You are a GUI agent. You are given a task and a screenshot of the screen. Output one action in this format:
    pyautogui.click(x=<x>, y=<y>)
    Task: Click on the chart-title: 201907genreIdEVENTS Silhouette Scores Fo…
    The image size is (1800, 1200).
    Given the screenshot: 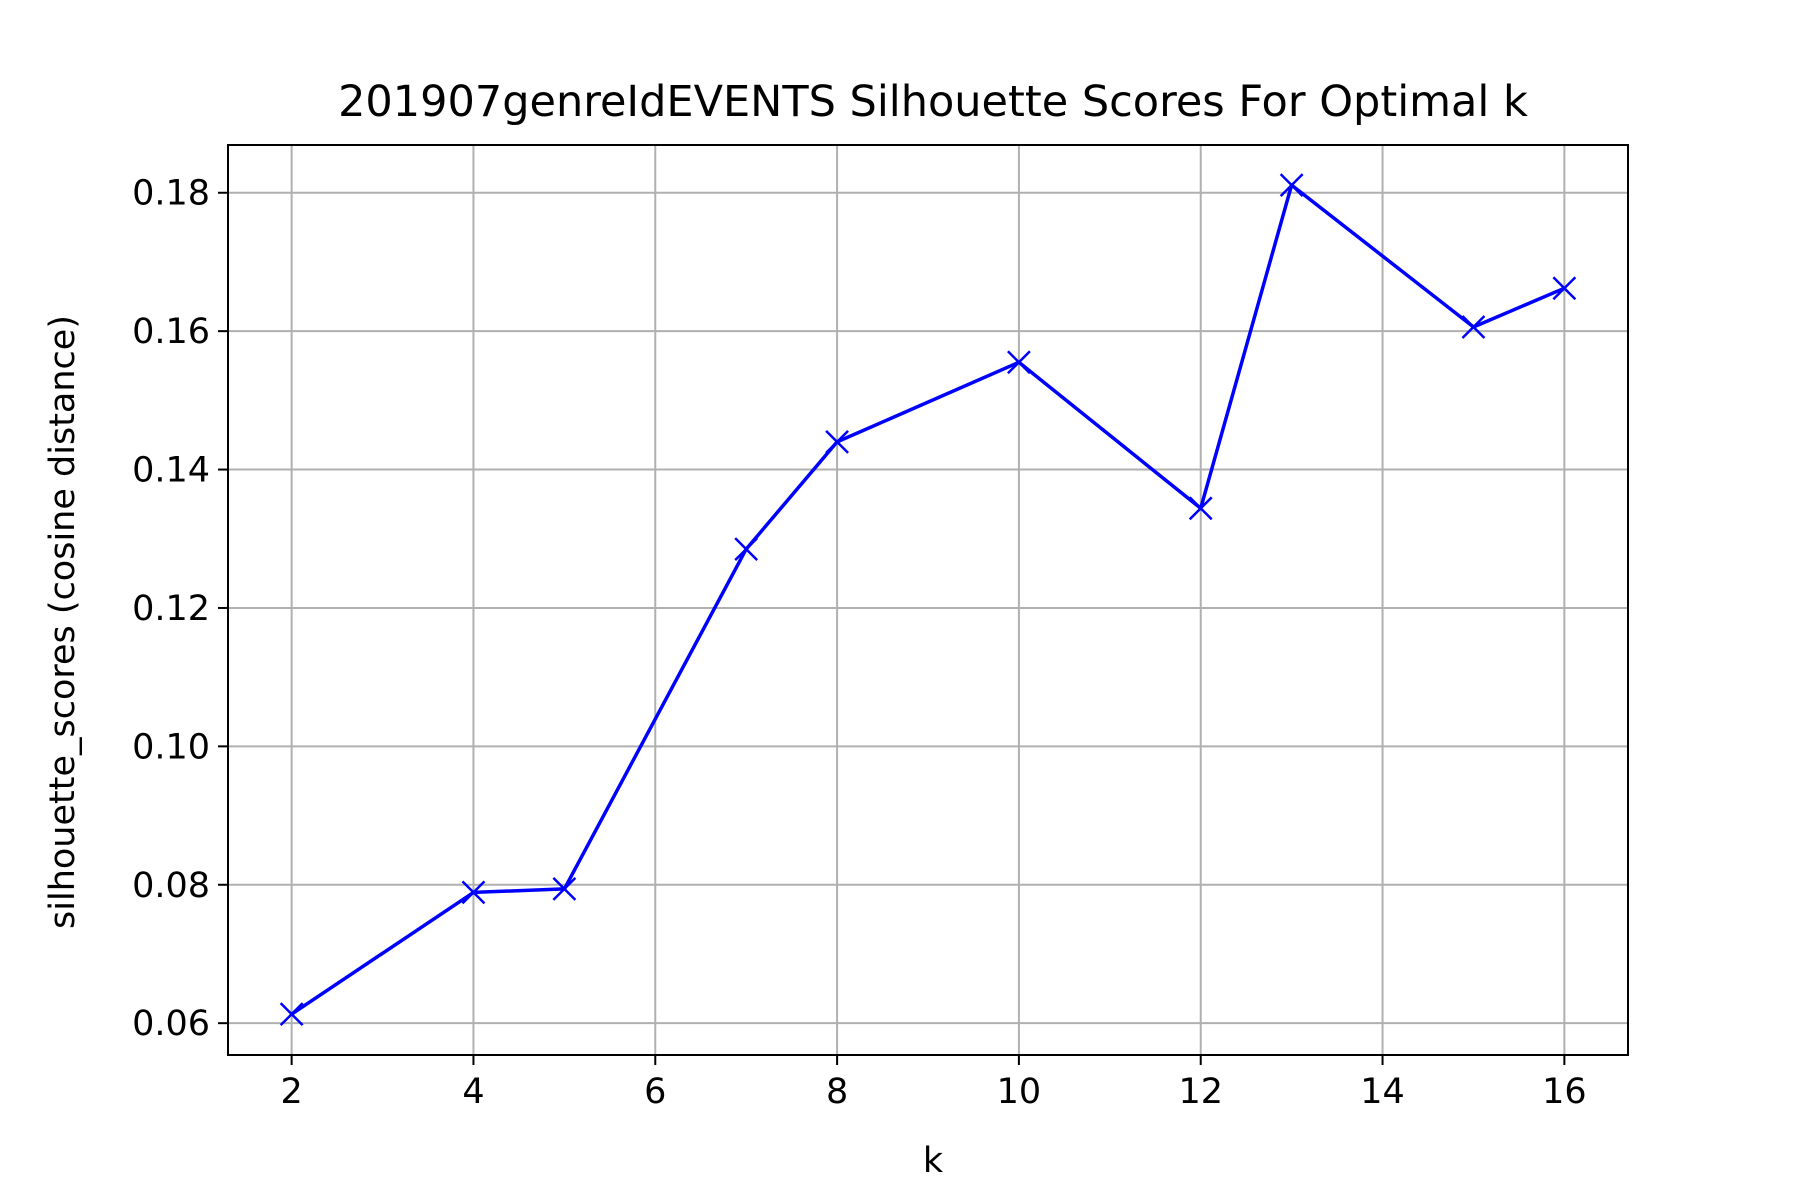 What is the action you would take?
    pyautogui.click(x=933, y=102)
    